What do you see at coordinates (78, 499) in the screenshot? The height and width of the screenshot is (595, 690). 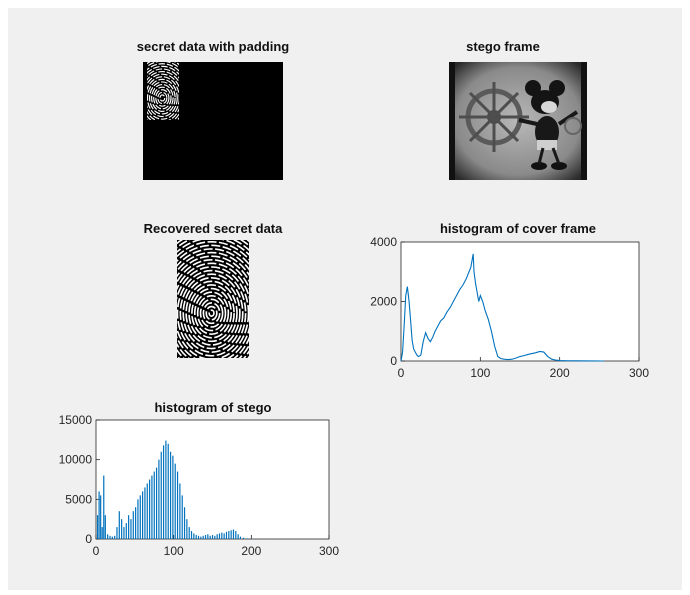 I see `y-tick-label: 5000` at bounding box center [78, 499].